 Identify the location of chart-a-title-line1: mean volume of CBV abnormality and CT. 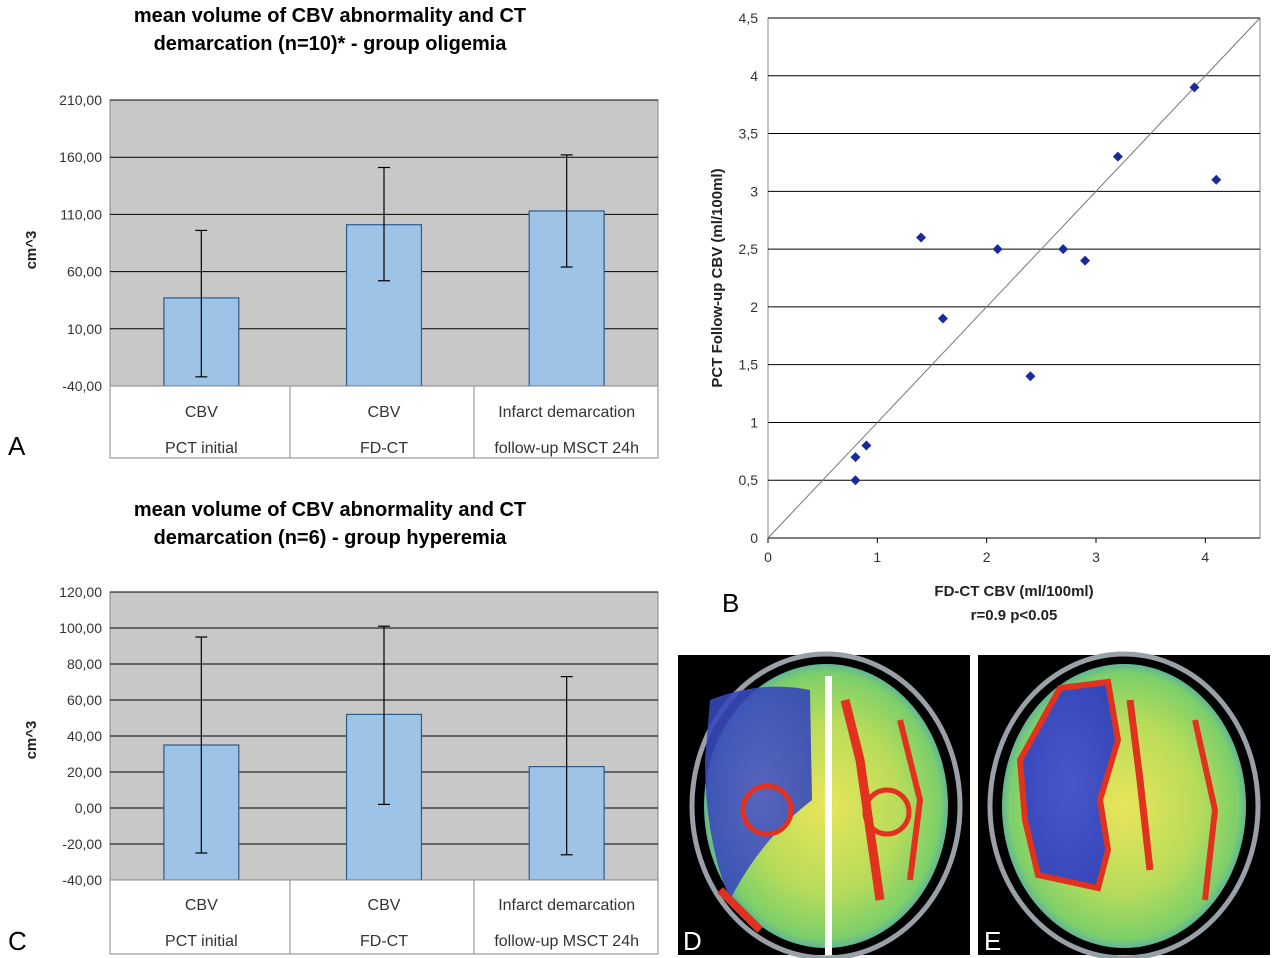
(330, 16).